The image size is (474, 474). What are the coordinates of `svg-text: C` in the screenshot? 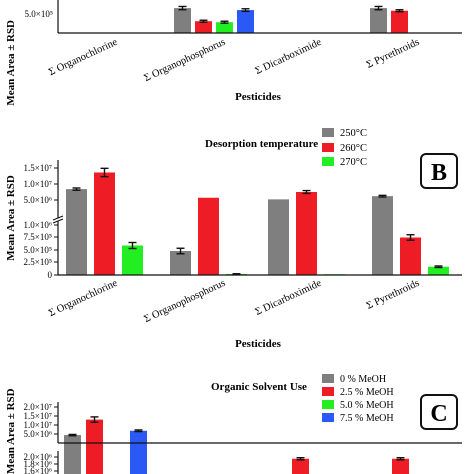 It's located at (438, 414).